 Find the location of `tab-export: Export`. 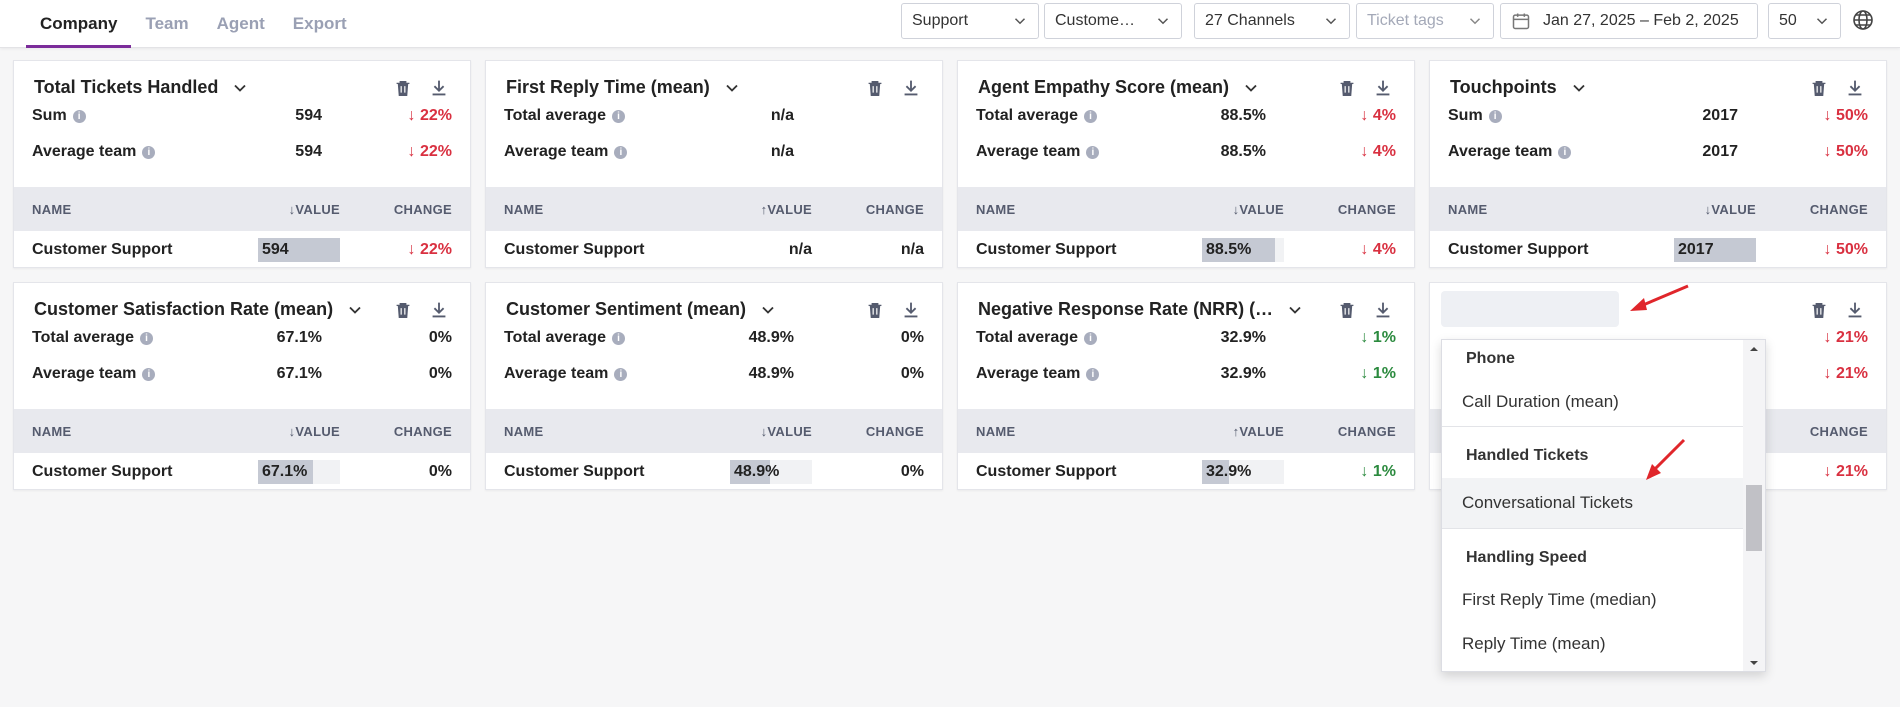

tab-export: Export is located at coordinates (319, 23).